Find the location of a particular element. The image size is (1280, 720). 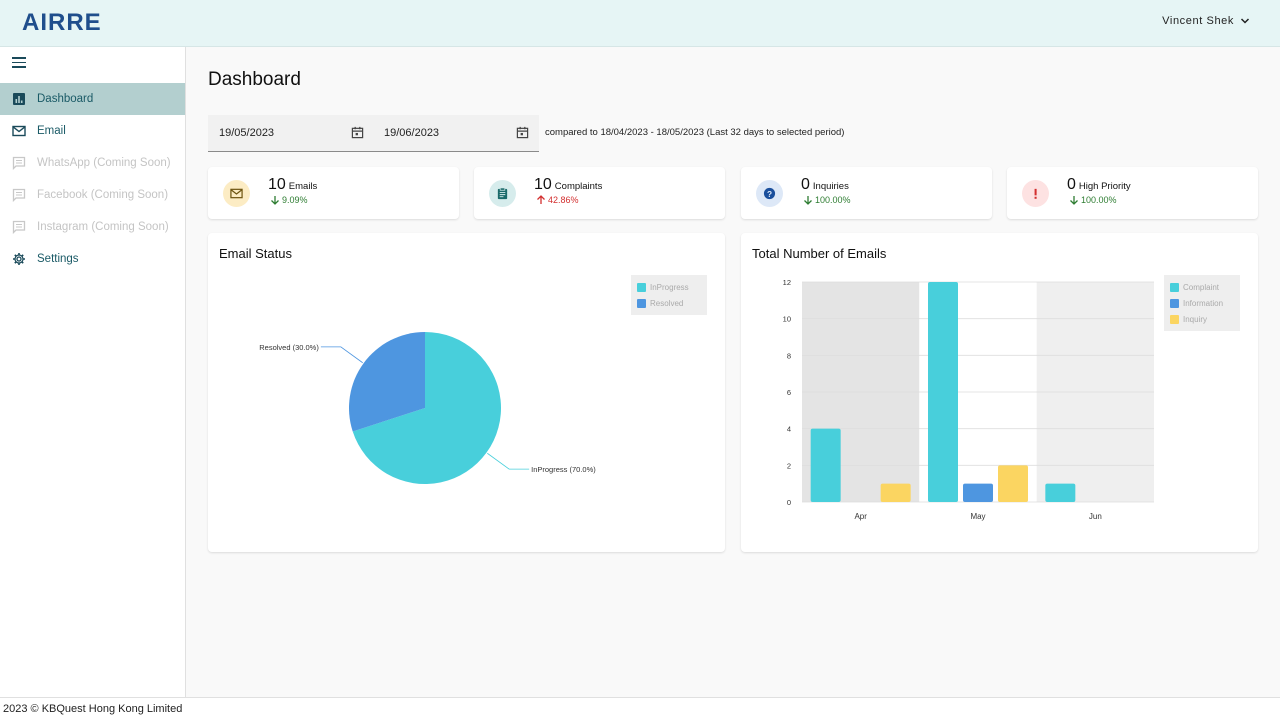

date-from-input: 19/05/2023 is located at coordinates (247, 133).